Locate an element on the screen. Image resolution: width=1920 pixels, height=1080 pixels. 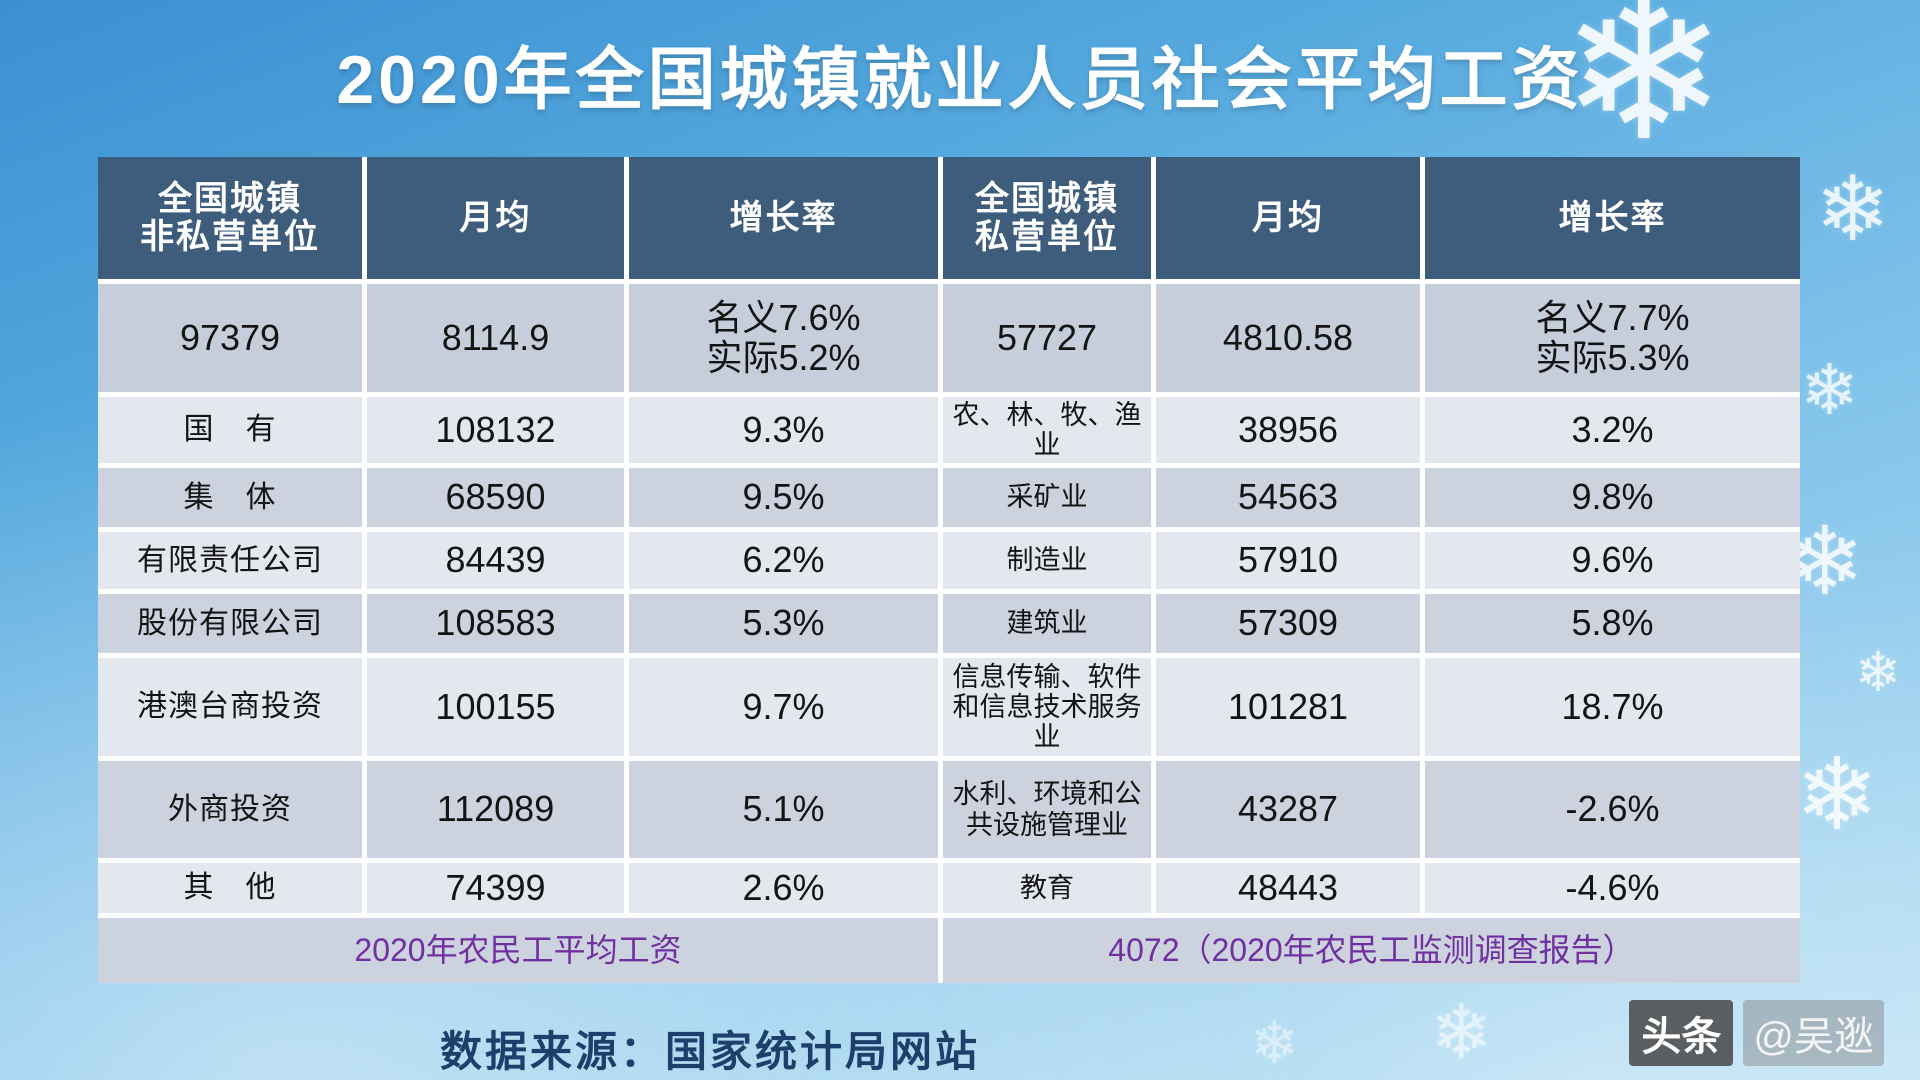
table-cell: 57727 is located at coordinates (1047, 338).